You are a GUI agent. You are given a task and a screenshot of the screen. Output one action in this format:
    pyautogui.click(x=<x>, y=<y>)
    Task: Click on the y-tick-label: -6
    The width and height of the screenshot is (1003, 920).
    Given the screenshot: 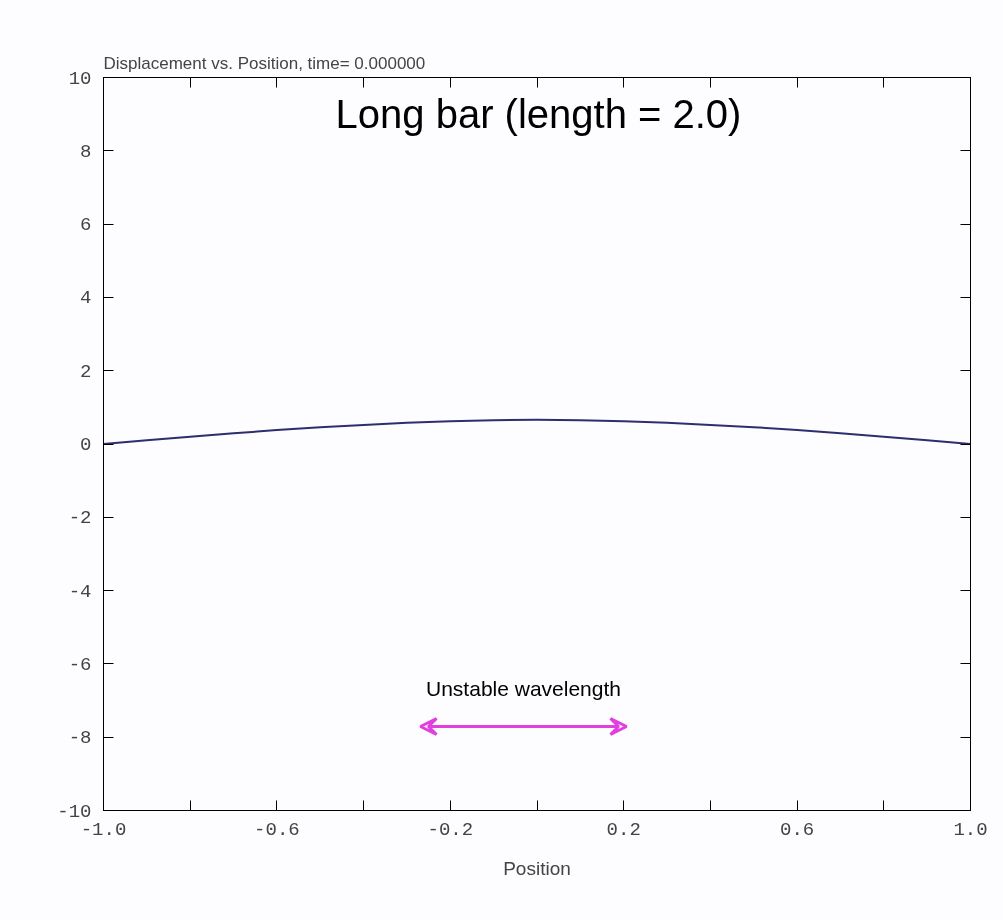 What is the action you would take?
    pyautogui.click(x=80, y=664)
    